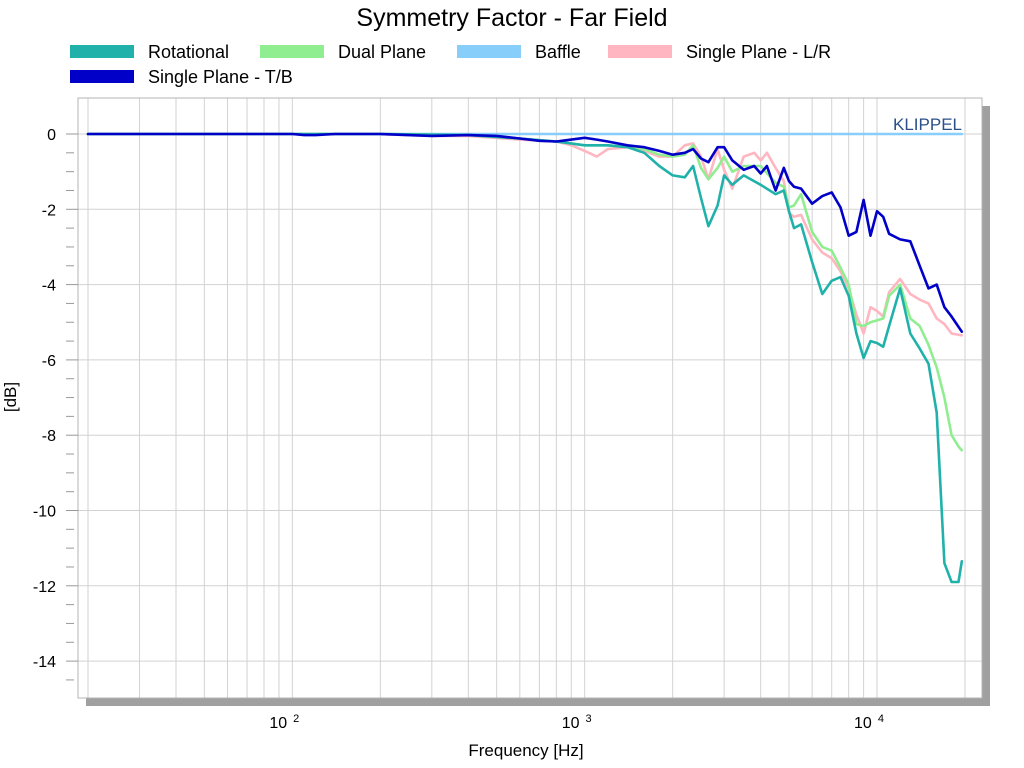 This screenshot has width=1024, height=768. Describe the element at coordinates (640, 51) in the screenshot. I see `legend-swatch-single-plane-l-r` at that location.